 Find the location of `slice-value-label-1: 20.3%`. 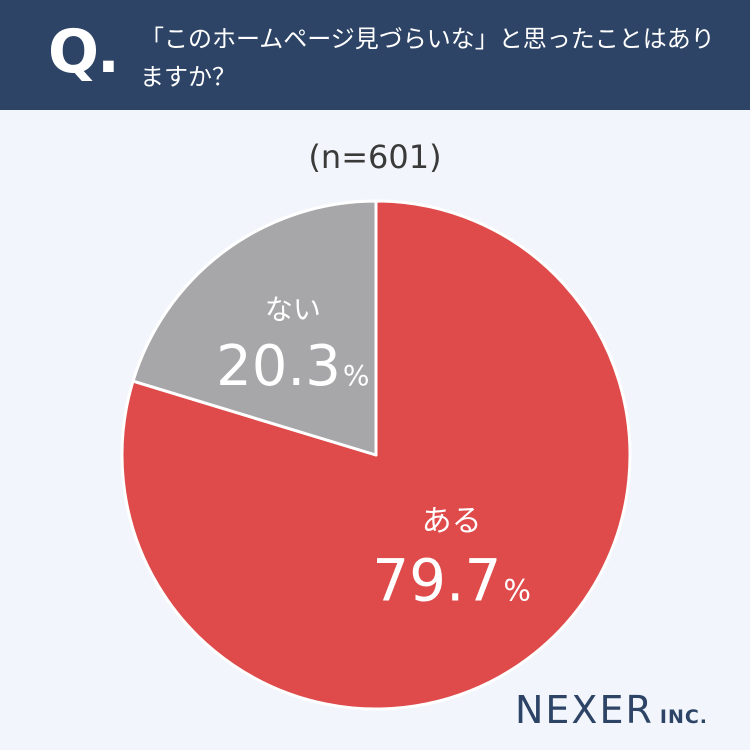

slice-value-label-1: 20.3% is located at coordinates (292, 366).